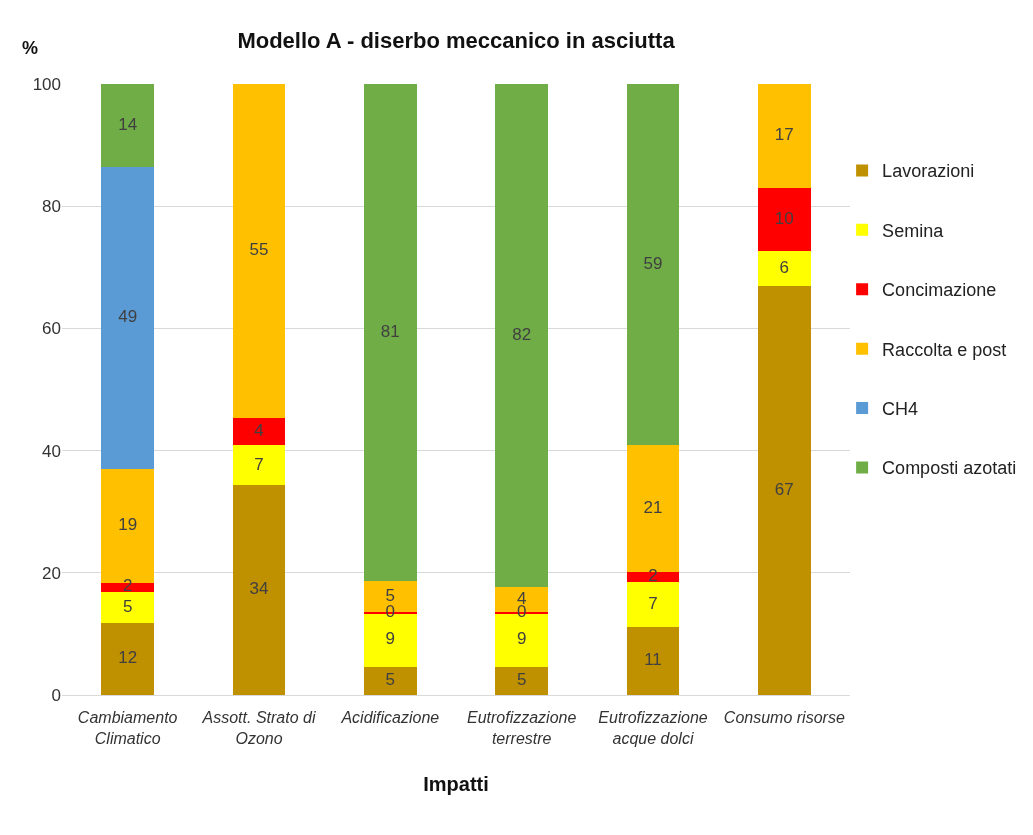  I want to click on x-tick-label: Assott. Strato di Ozono, so click(258, 728).